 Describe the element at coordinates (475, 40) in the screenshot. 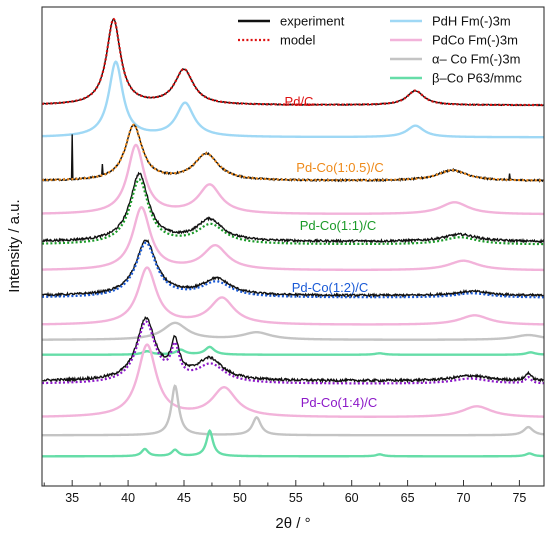

I see `legend-label: PdCo Fm(-)3m` at that location.